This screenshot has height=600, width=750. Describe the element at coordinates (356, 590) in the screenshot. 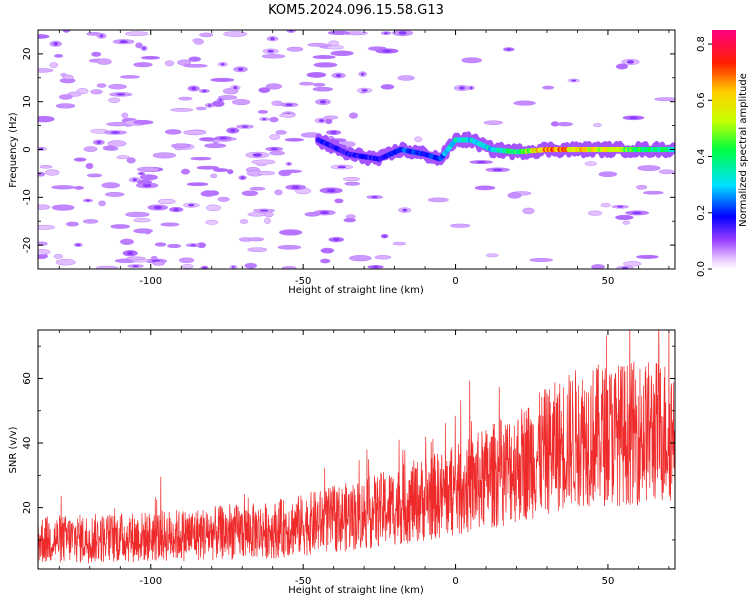

I see `snr-xlabel: Height of straight line (km)` at that location.